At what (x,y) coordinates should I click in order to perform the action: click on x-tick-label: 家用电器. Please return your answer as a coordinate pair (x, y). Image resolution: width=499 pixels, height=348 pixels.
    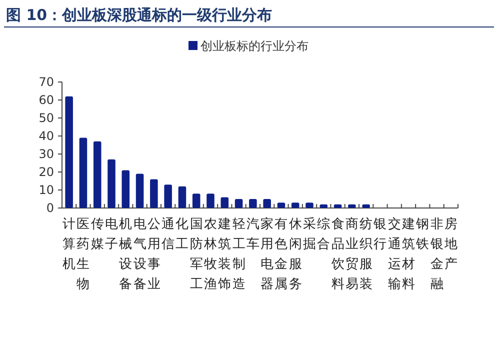
    Looking at the image, I should click on (267, 254).